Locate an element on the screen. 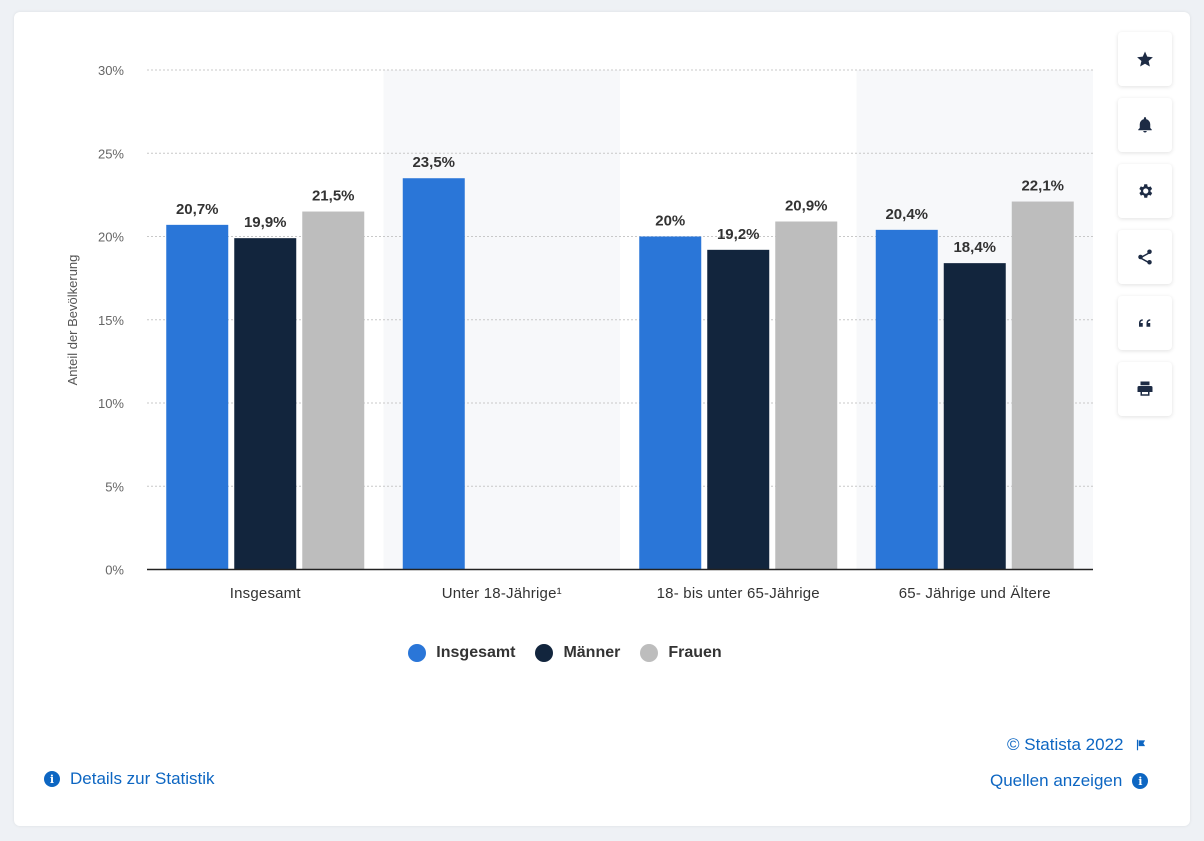 The height and width of the screenshot is (841, 1204). y-axis-ticks: 0% 5% 10% 15% 20% 25% 30% is located at coordinates (111, 320).